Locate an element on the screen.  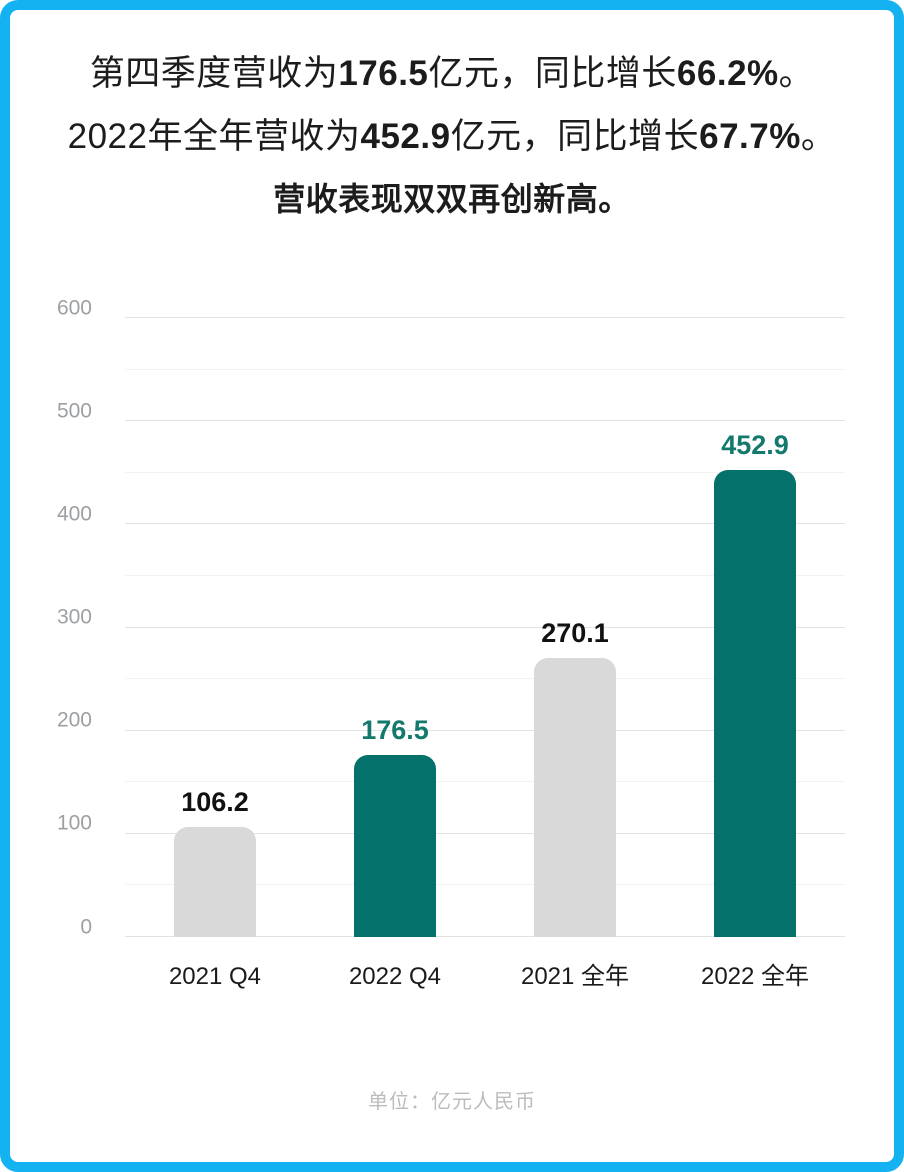
y-axis-tick-labels: 0 100 200 300 400 500 600 is located at coordinates (65, 617).